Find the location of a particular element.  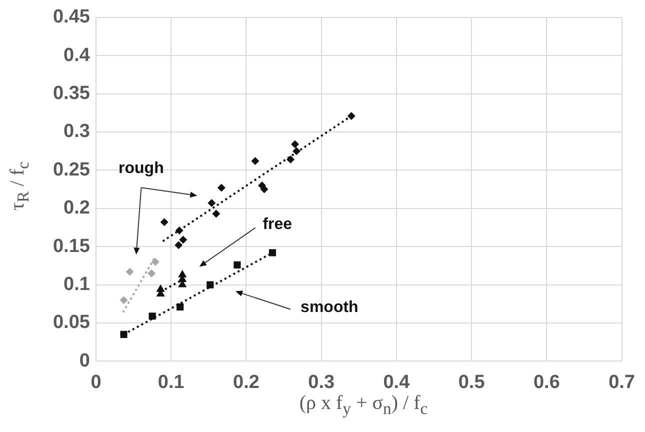

y-tick-label: 0.45 is located at coordinates (71, 17).